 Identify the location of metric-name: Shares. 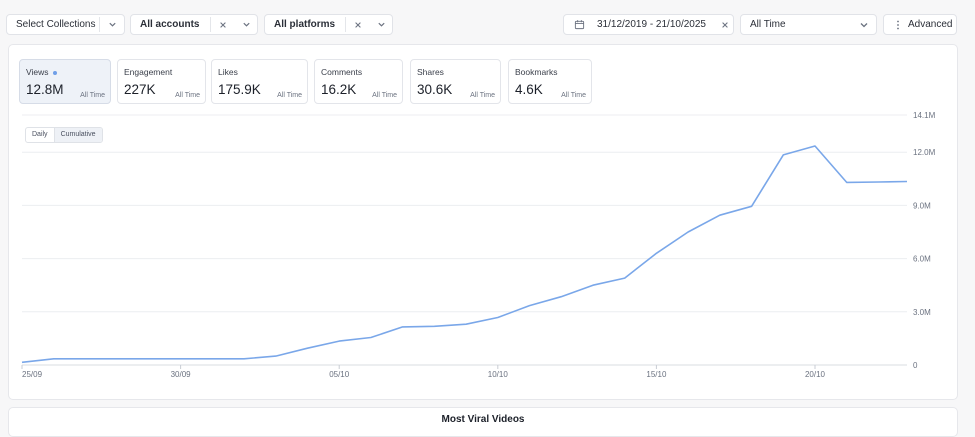
(430, 72).